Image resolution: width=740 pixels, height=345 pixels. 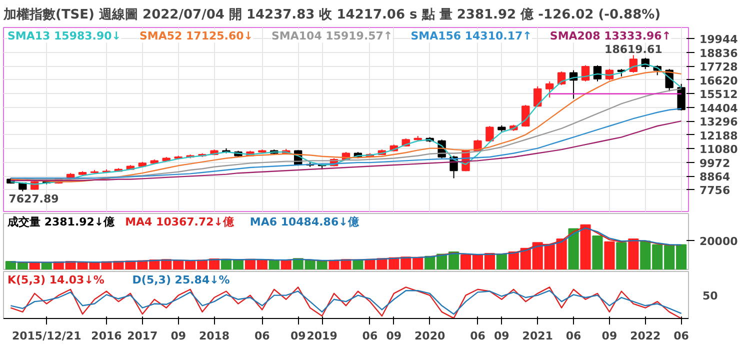 What do you see at coordinates (142, 336) in the screenshot?
I see `x-tick-label: 2017` at bounding box center [142, 336].